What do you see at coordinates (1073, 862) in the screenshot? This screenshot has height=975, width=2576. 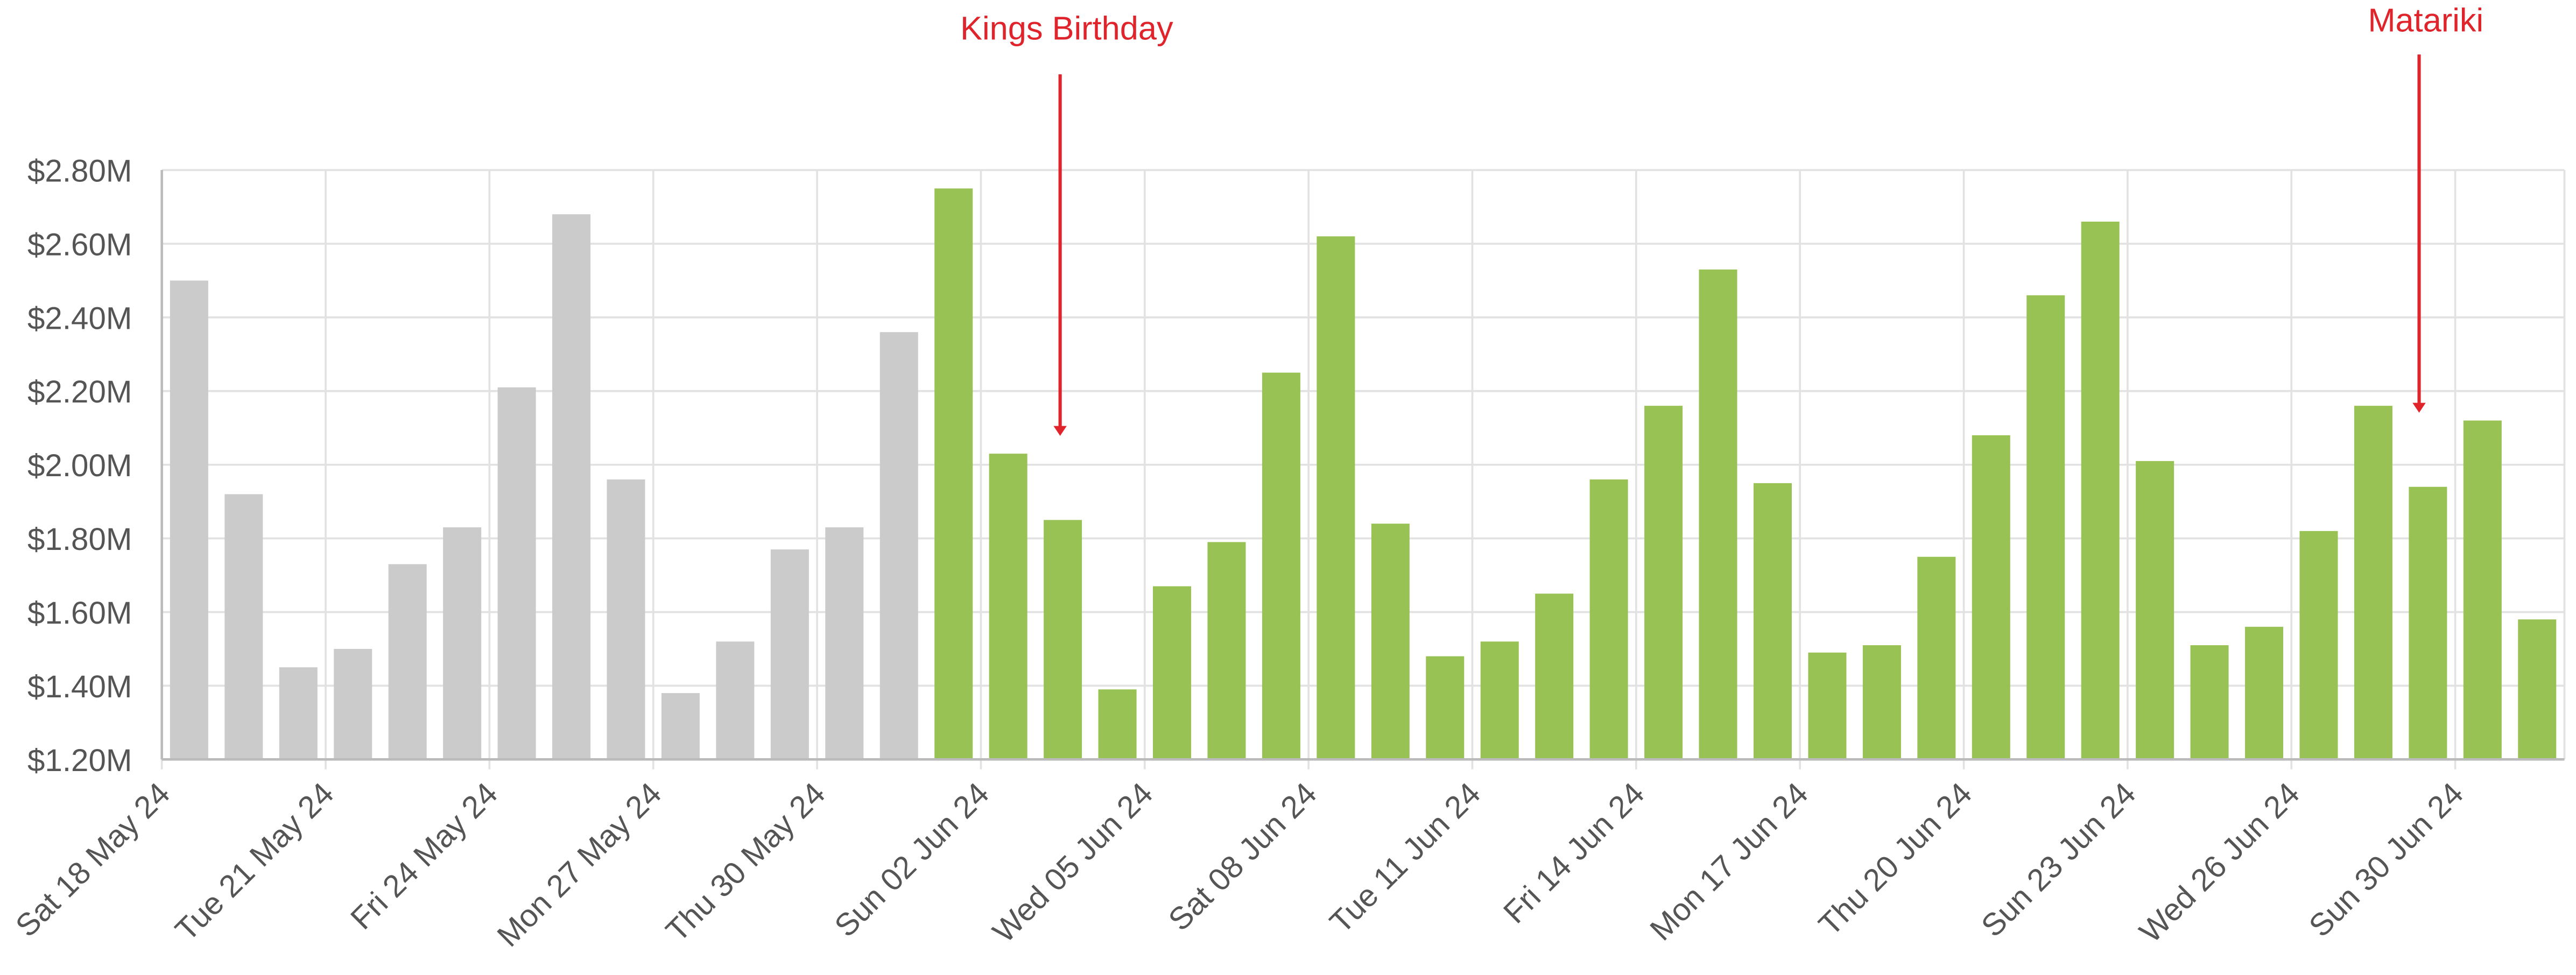 I see `x-tick-label: Wed 05 Jun 24` at bounding box center [1073, 862].